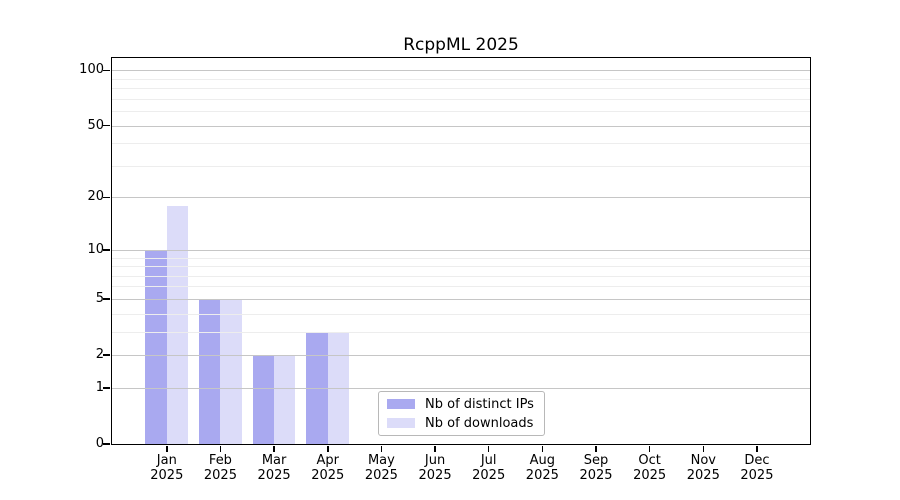  What do you see at coordinates (542, 468) in the screenshot?
I see `x-tick-label-aug: Aug 2025` at bounding box center [542, 468].